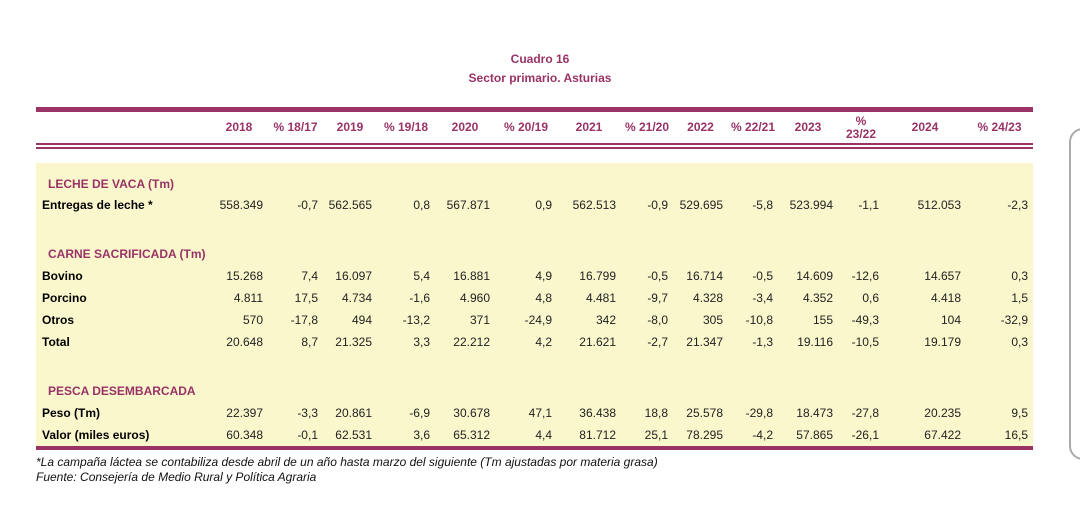 The height and width of the screenshot is (531, 1080). What do you see at coordinates (123, 276) in the screenshot?
I see `row-label: Bovino` at bounding box center [123, 276].